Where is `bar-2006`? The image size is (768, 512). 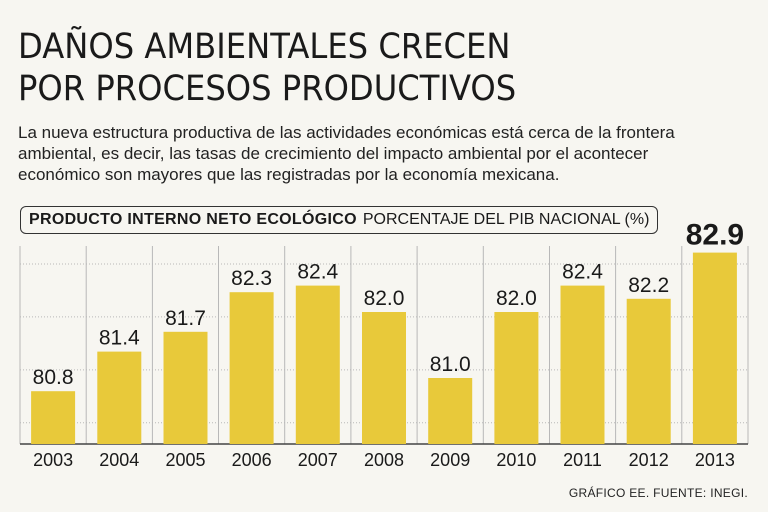 bar-2006 is located at coordinates (251, 368).